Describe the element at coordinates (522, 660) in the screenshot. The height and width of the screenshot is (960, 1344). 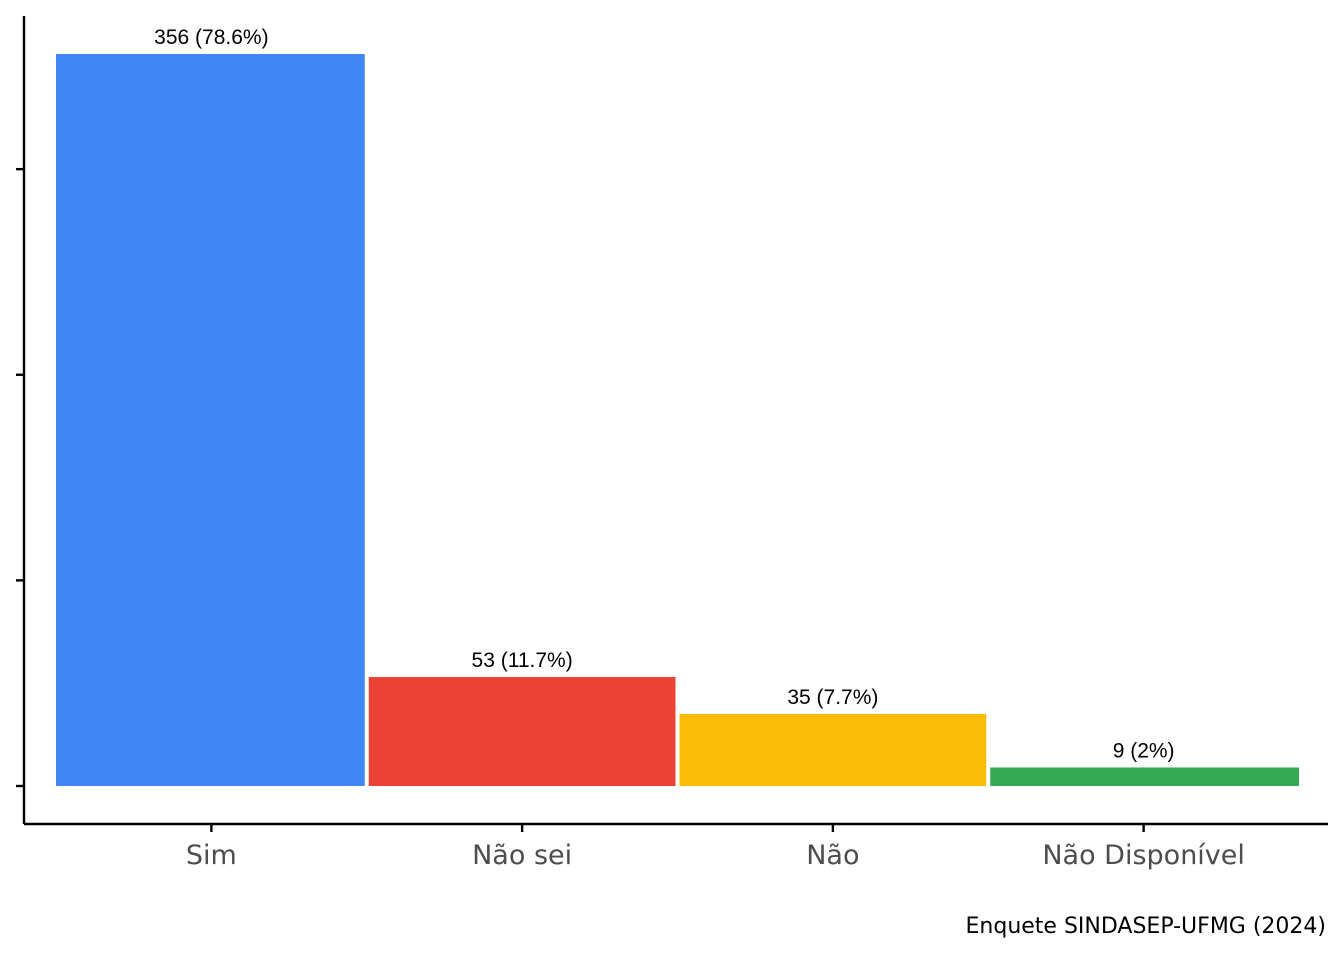
I see `data-label: 53 (11.7%)` at that location.